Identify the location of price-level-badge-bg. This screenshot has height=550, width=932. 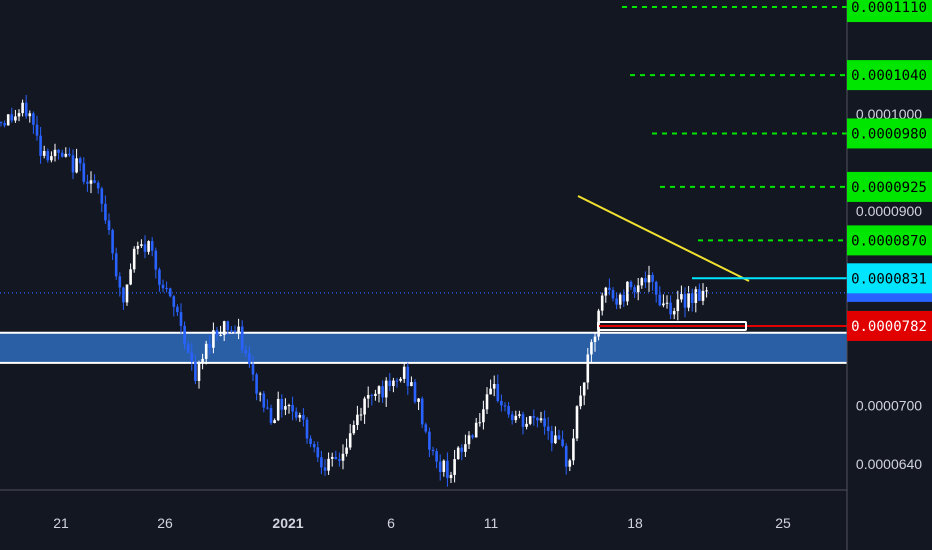
(889, 186).